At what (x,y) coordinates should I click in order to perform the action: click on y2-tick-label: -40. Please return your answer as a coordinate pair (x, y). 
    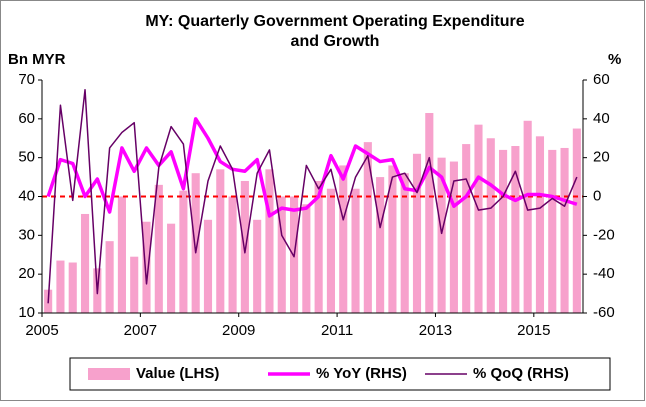
    Looking at the image, I should click on (604, 273).